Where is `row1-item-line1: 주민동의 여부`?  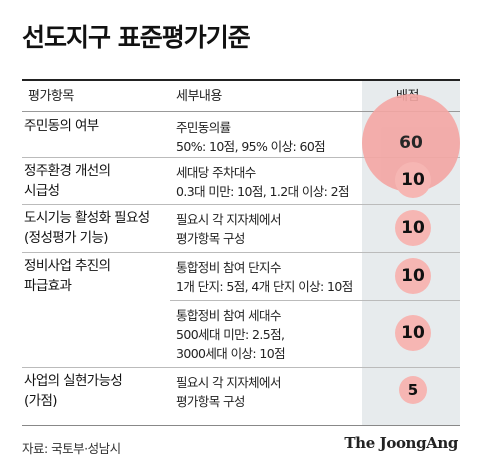 row1-item-line1: 주민동의 여부 is located at coordinates (61, 126).